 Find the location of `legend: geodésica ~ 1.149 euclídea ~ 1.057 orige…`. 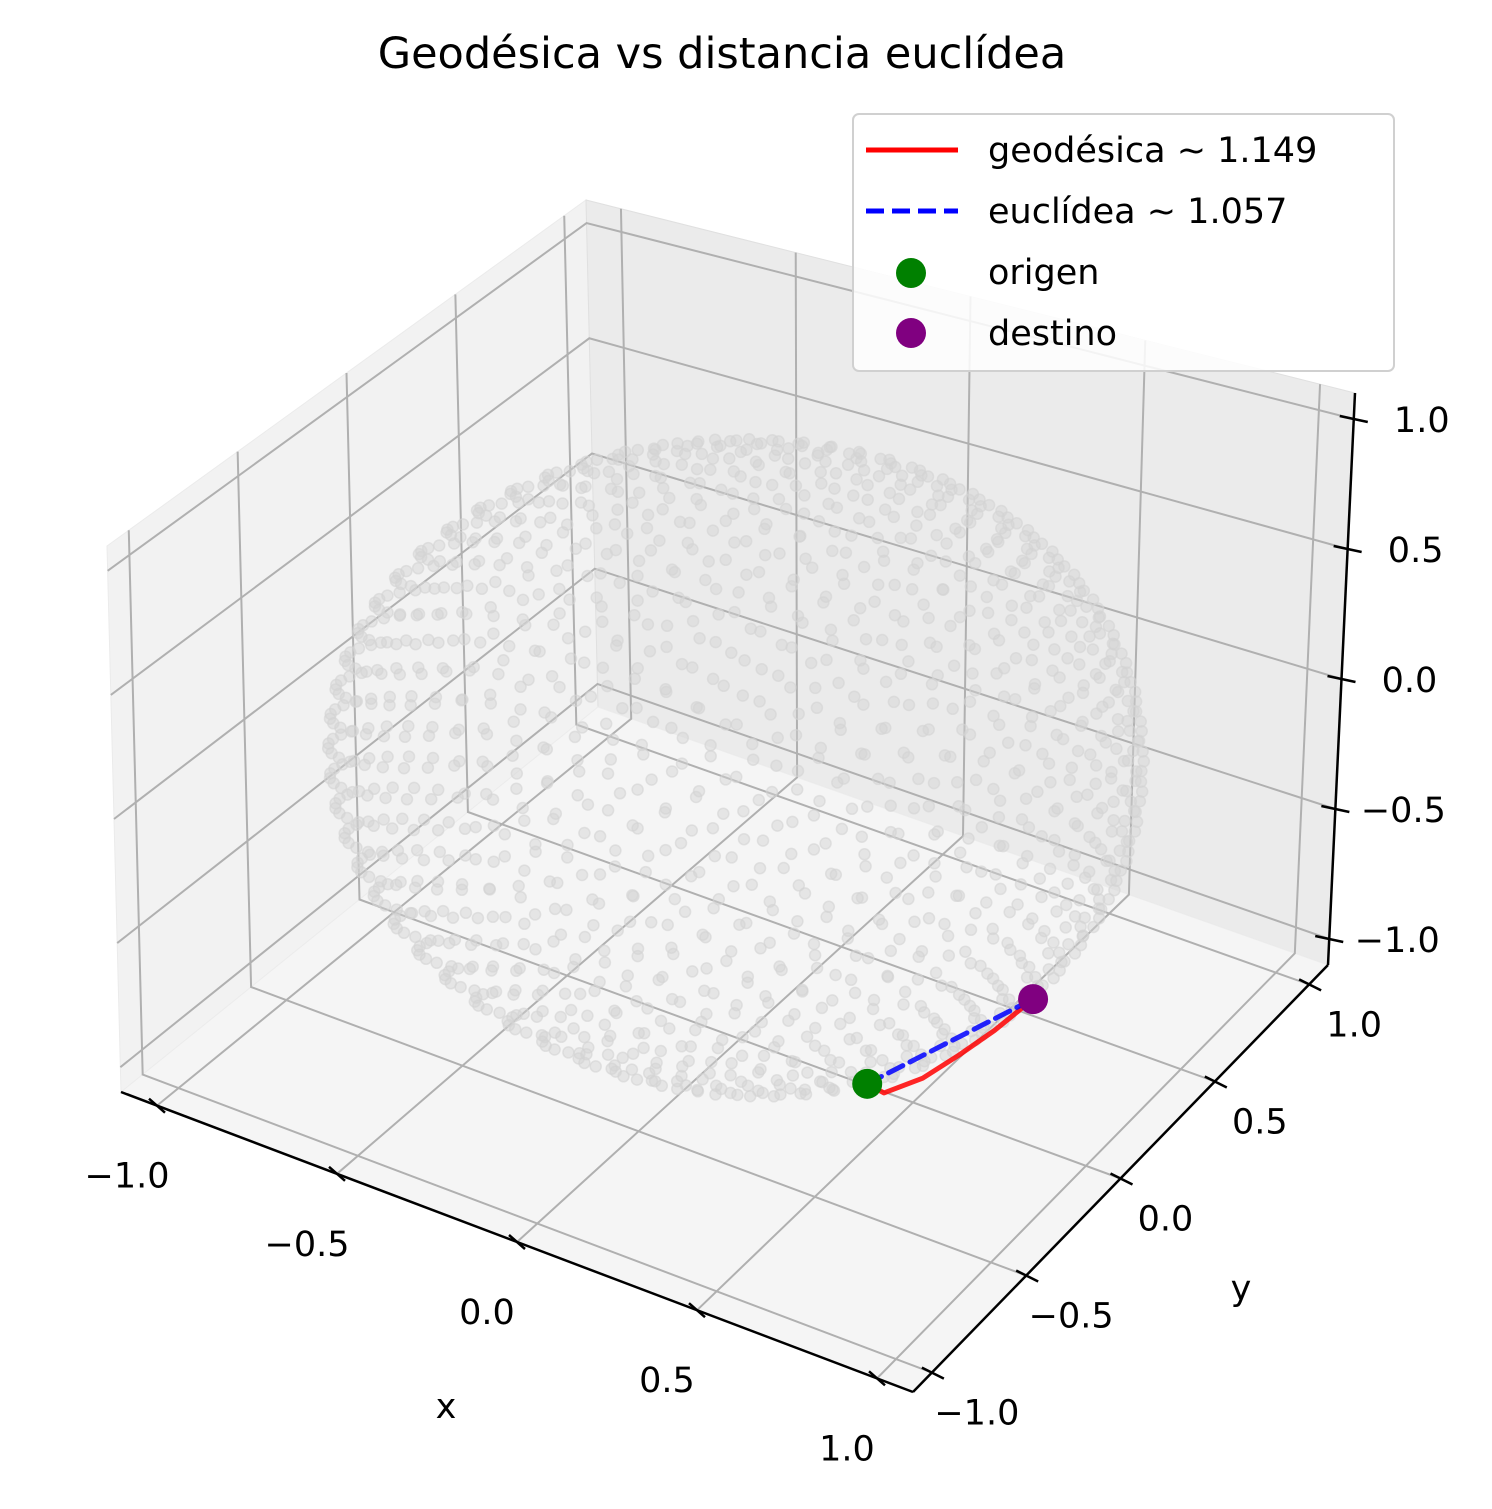

legend: geodésica ~ 1.149 euclídea ~ 1.057 orige… is located at coordinates (1123, 242).